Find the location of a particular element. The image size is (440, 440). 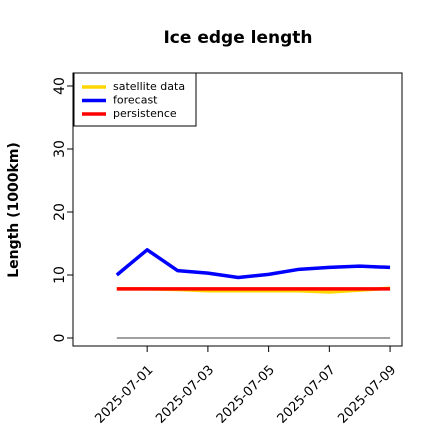

chart-title: Ice edge length is located at coordinates (237, 38).